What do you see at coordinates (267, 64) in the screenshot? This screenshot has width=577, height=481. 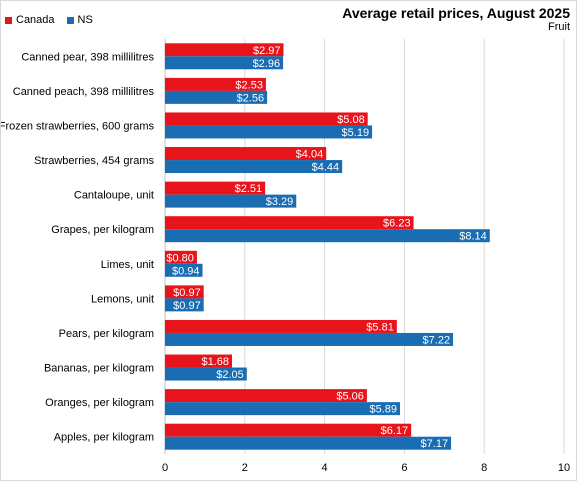 I see `data-label-ns-0: $2.96` at bounding box center [267, 64].